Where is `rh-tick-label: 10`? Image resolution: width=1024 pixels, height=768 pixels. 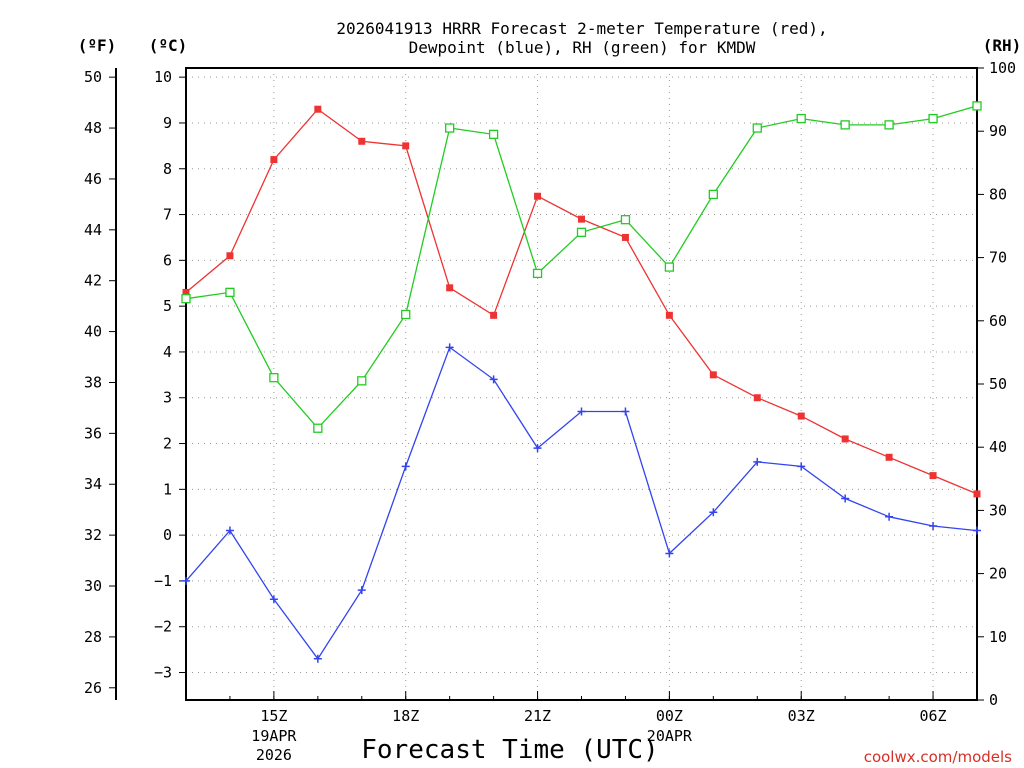 rh-tick-label: 10 is located at coordinates (998, 637).